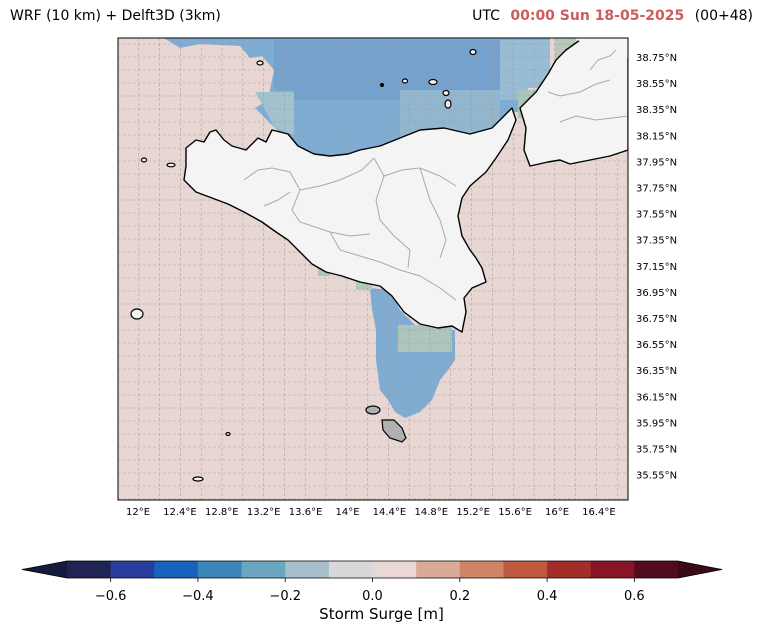 The width and height of the screenshot is (763, 633). Describe the element at coordinates (260, 63) in the screenshot. I see `ustica-island` at that location.